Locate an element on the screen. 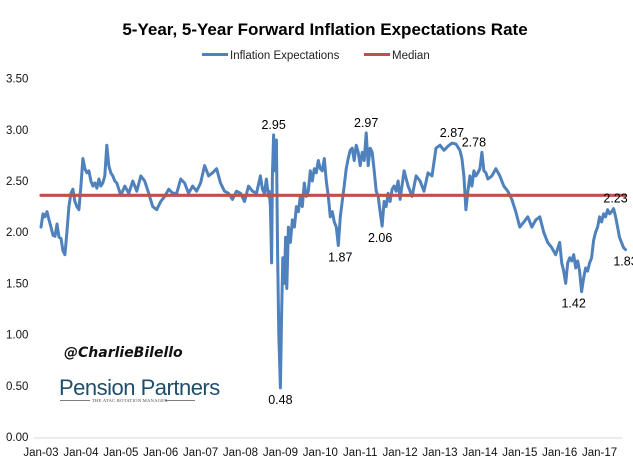 Image resolution: width=633 pixels, height=467 pixels. x-tick-label: Jan-17 is located at coordinates (599, 453).